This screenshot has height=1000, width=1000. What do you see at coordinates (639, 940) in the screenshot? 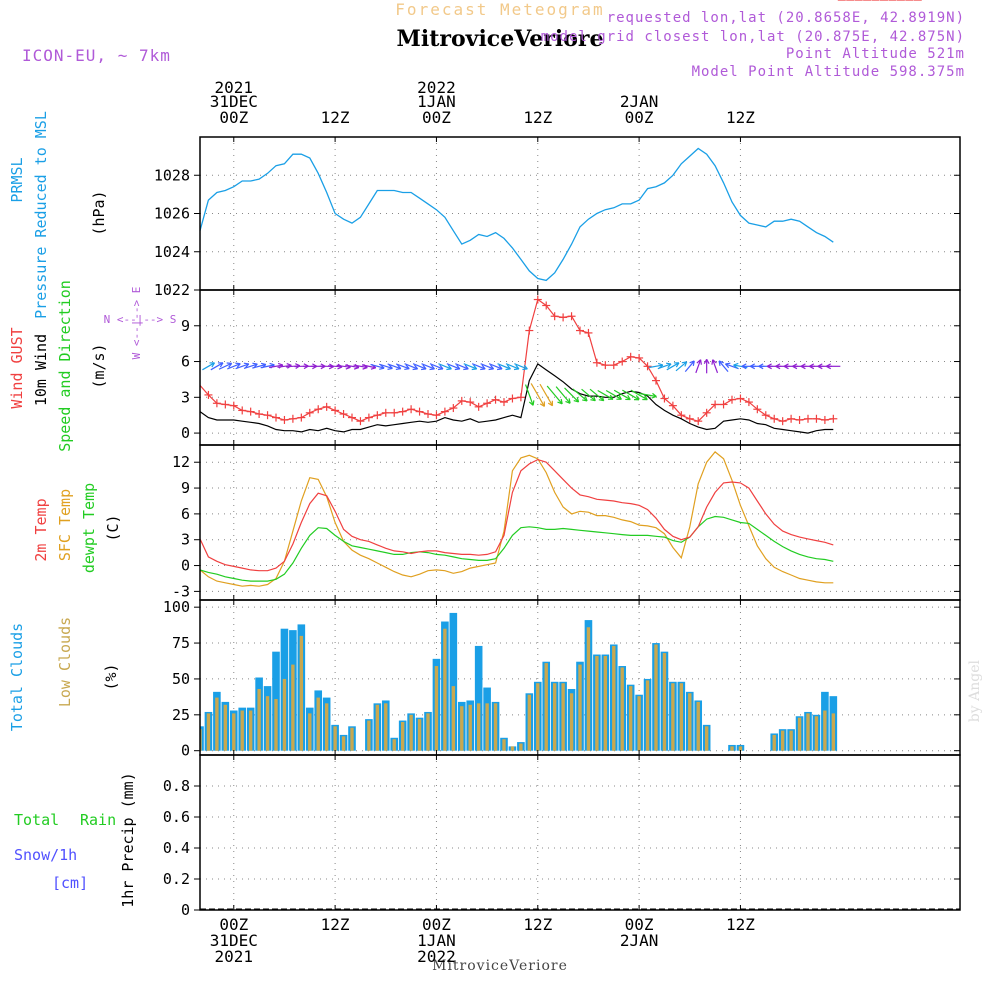
I see `bottom-time-label: 2JAN` at bounding box center [639, 940].